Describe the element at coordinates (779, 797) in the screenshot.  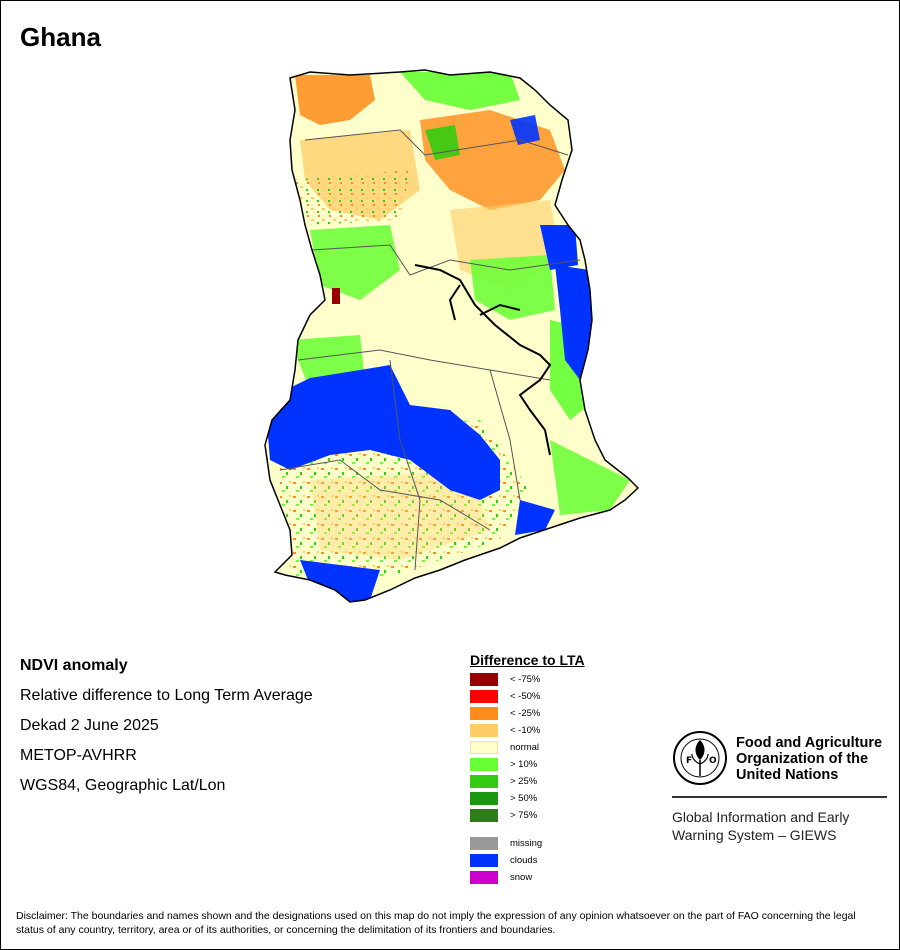
I see `divider` at that location.